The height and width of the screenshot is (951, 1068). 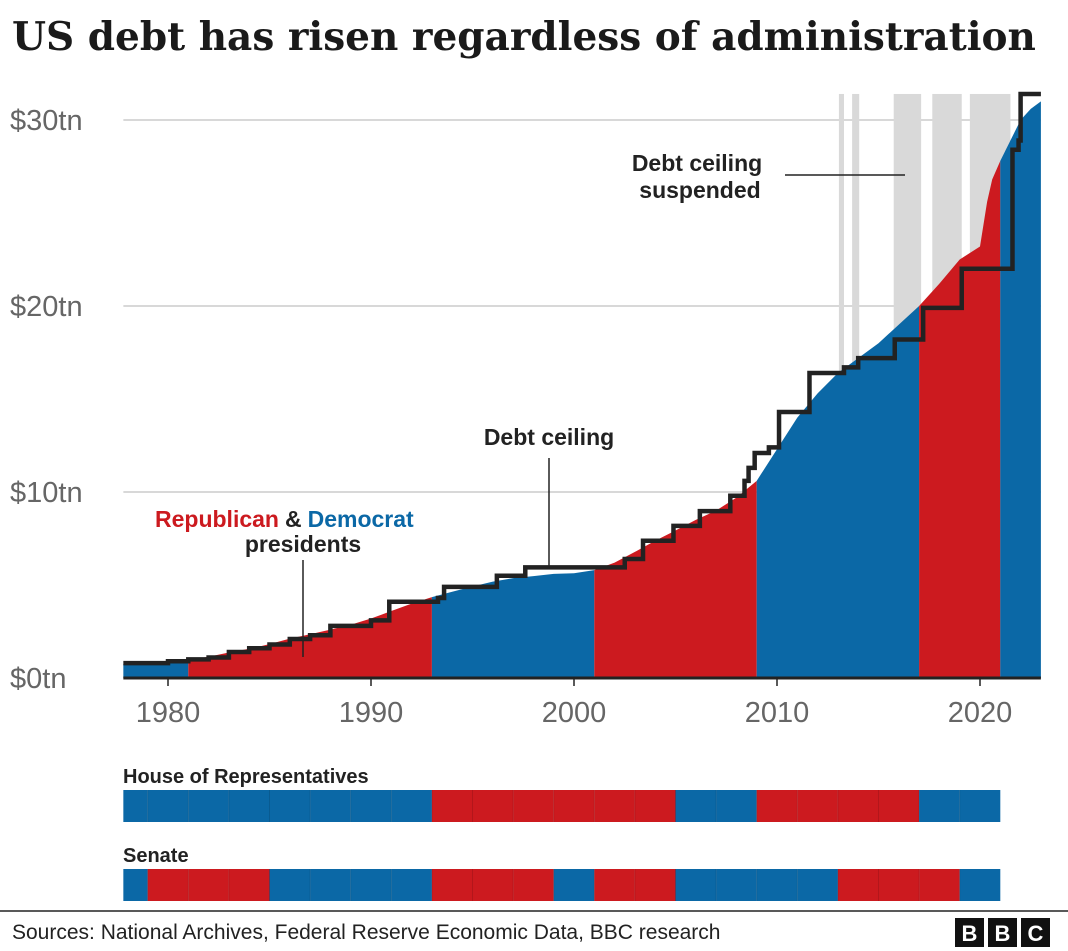 What do you see at coordinates (46, 307) in the screenshot?
I see `y-tick-label: $20tn` at bounding box center [46, 307].